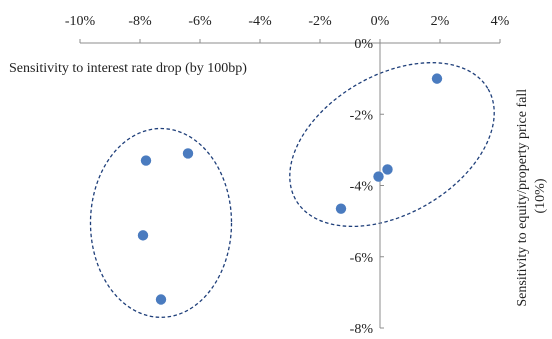 This screenshot has width=552, height=339. Describe the element at coordinates (540, 195) in the screenshot. I see `y-axis-title-line2: (10%)` at that location.